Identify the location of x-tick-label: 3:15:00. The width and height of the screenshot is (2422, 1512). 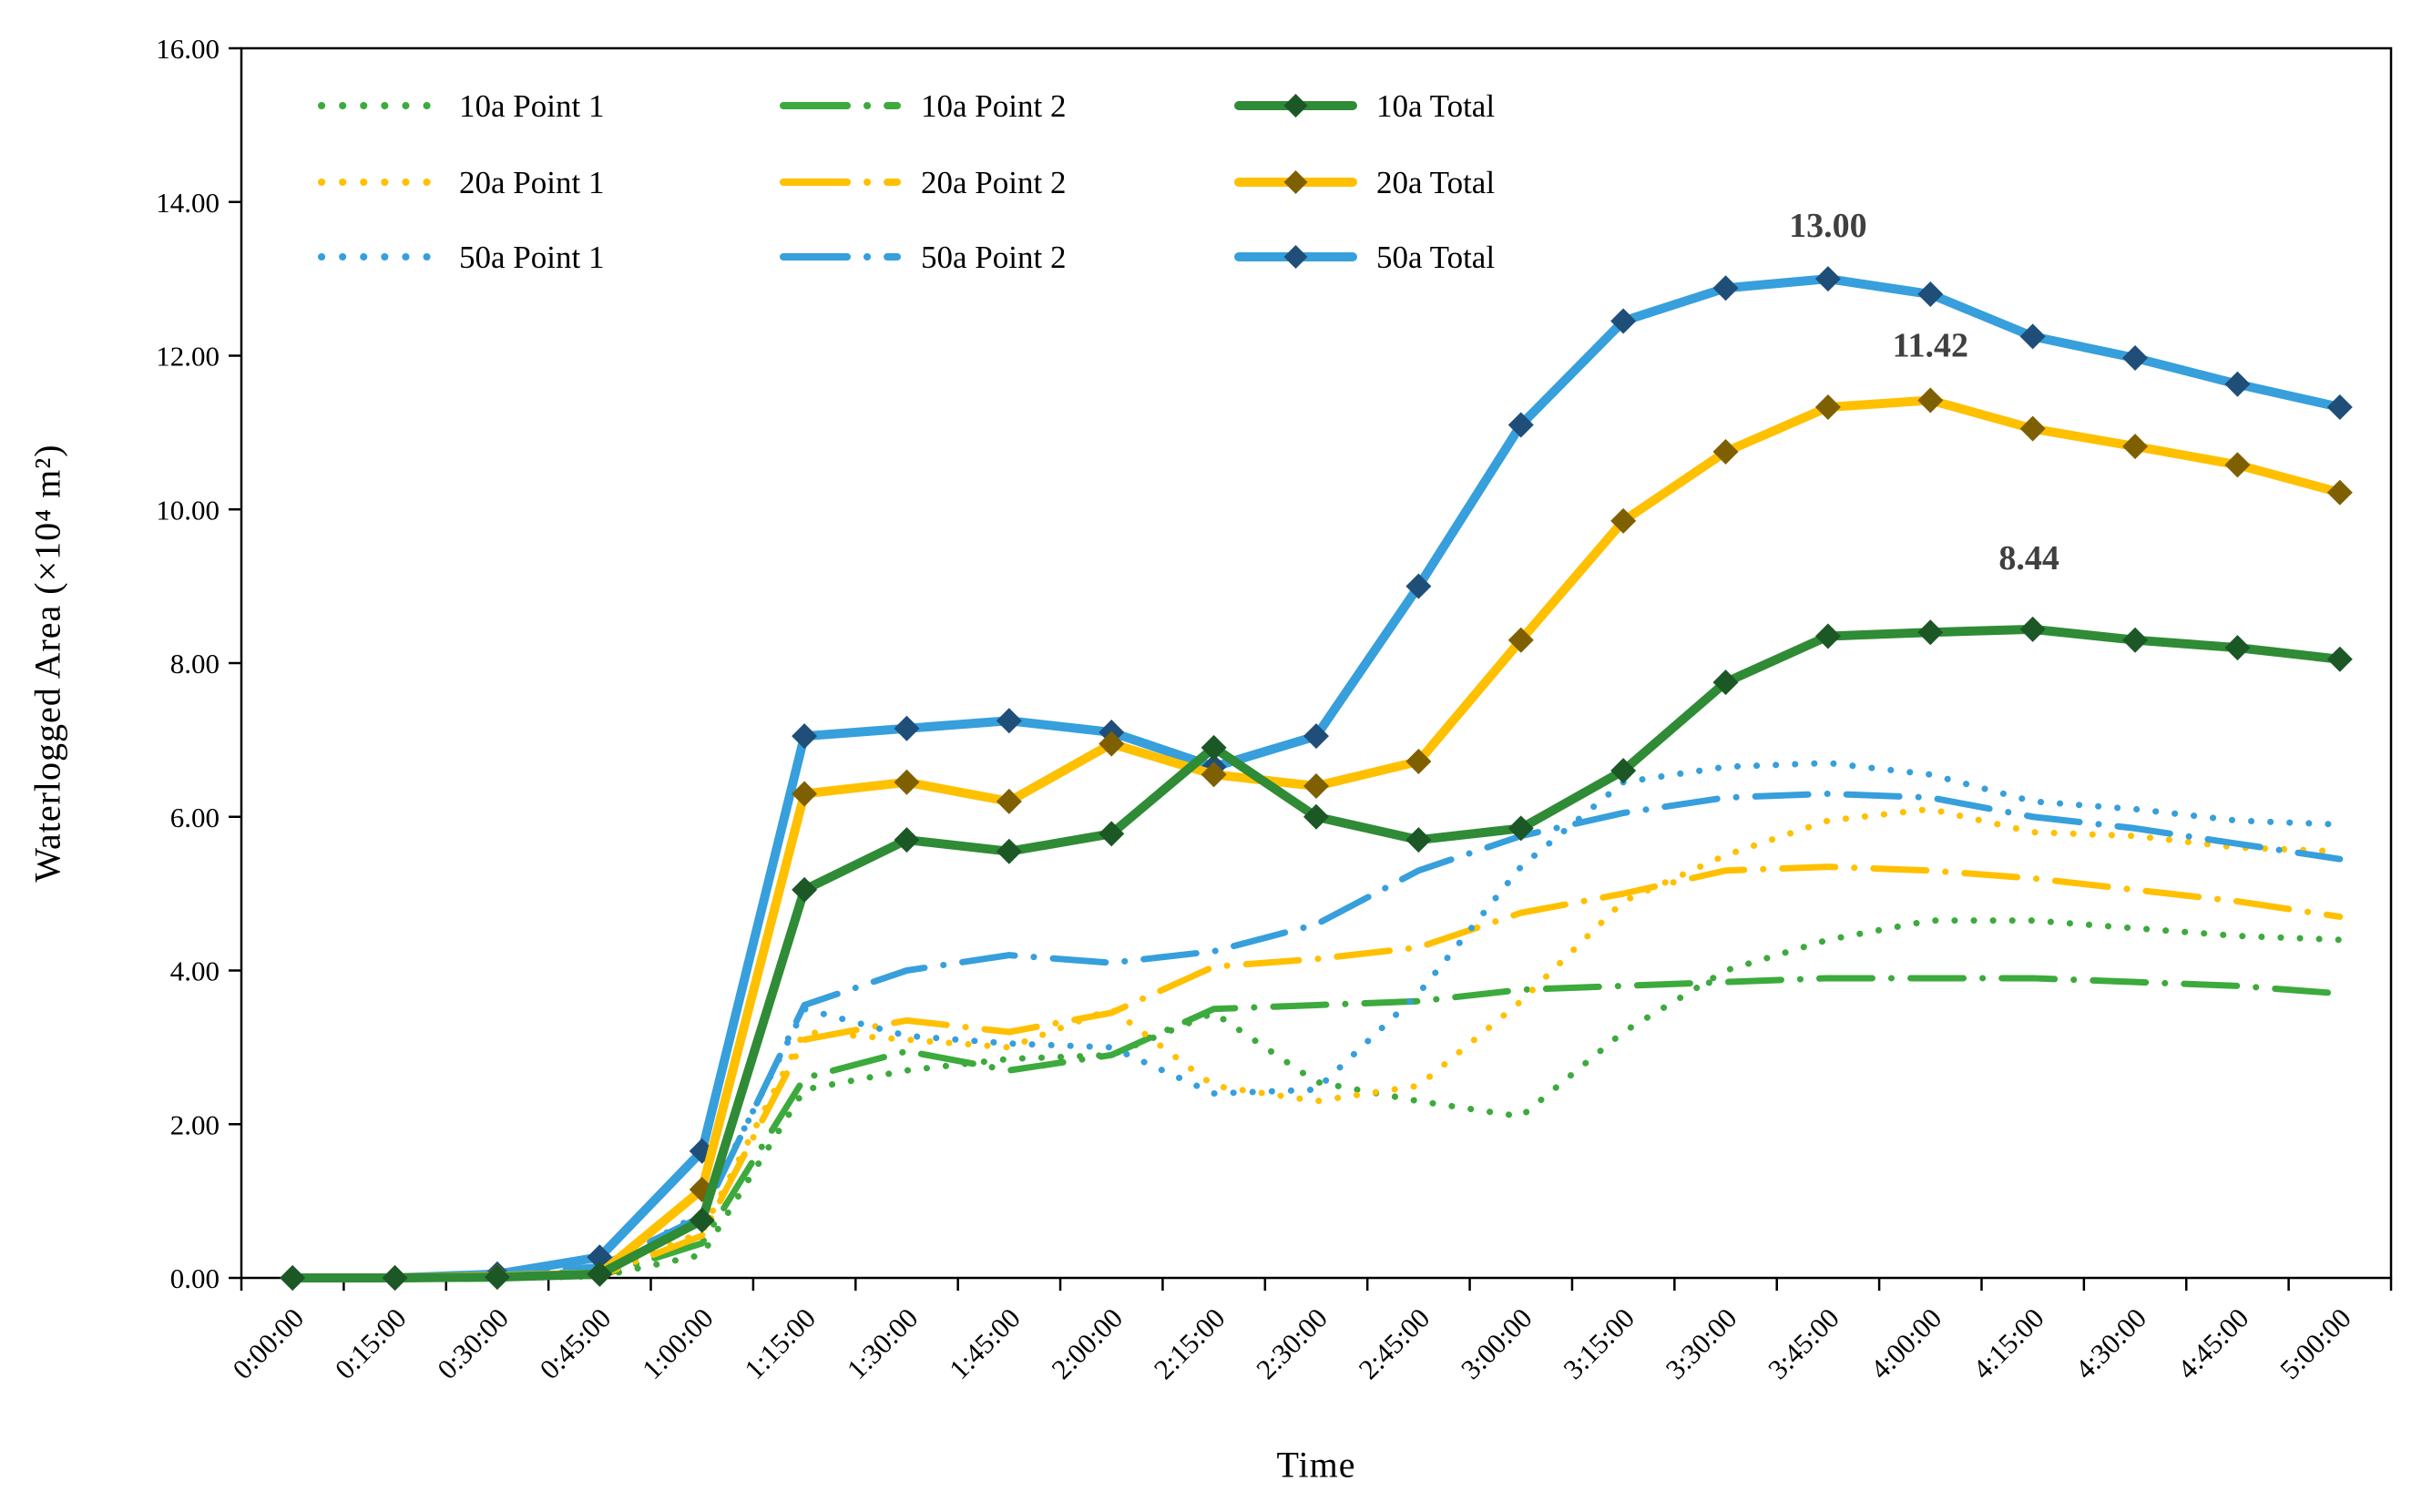
(1598, 1344).